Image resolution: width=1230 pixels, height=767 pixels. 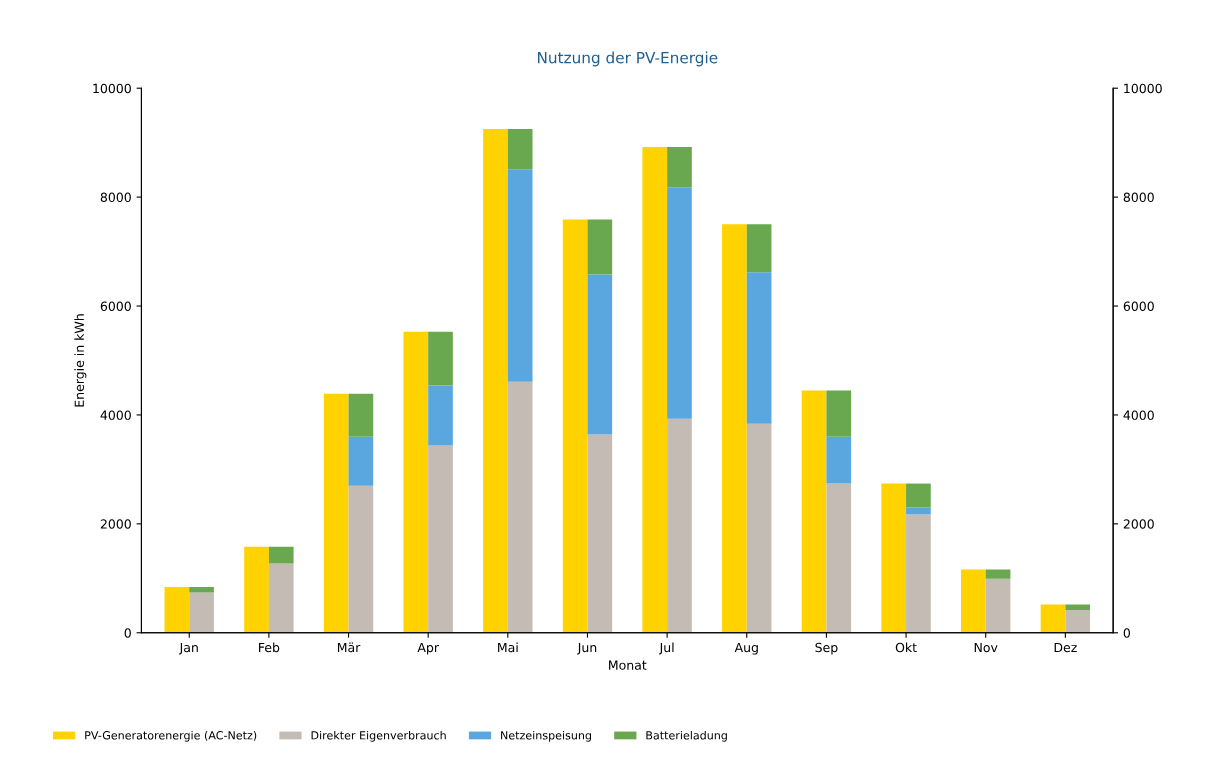 I want to click on y2-tick-label: 10000, so click(x=1143, y=88).